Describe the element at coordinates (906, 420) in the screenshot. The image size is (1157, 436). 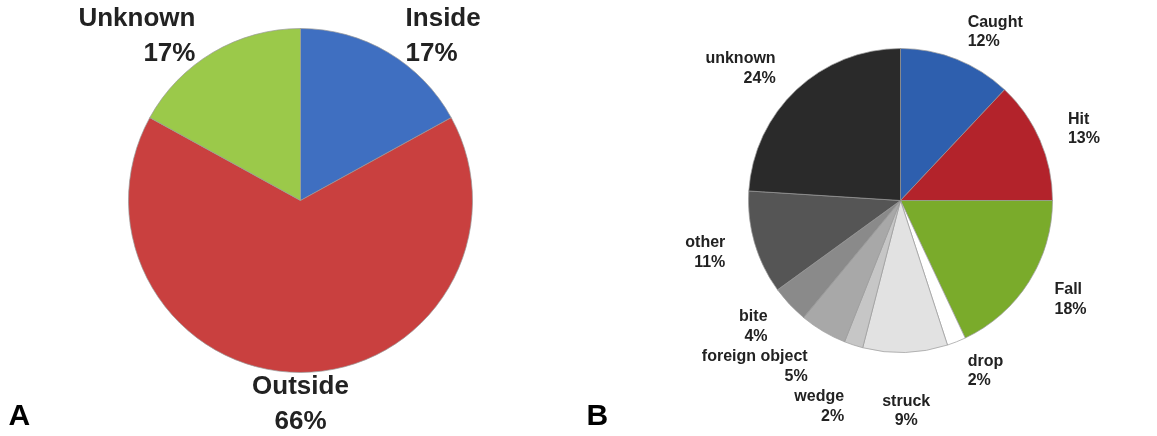
I see `data-label: 9%` at that location.